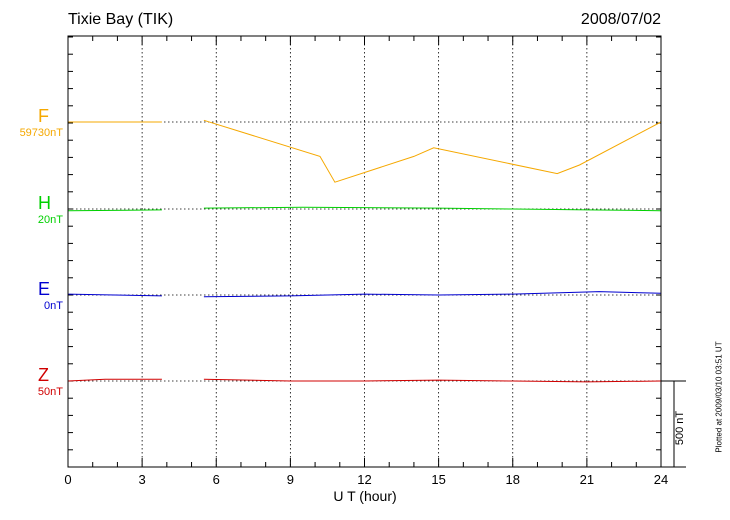 The width and height of the screenshot is (730, 520). Describe the element at coordinates (620, 19) in the screenshot. I see `date-title: 2008/07/02` at that location.